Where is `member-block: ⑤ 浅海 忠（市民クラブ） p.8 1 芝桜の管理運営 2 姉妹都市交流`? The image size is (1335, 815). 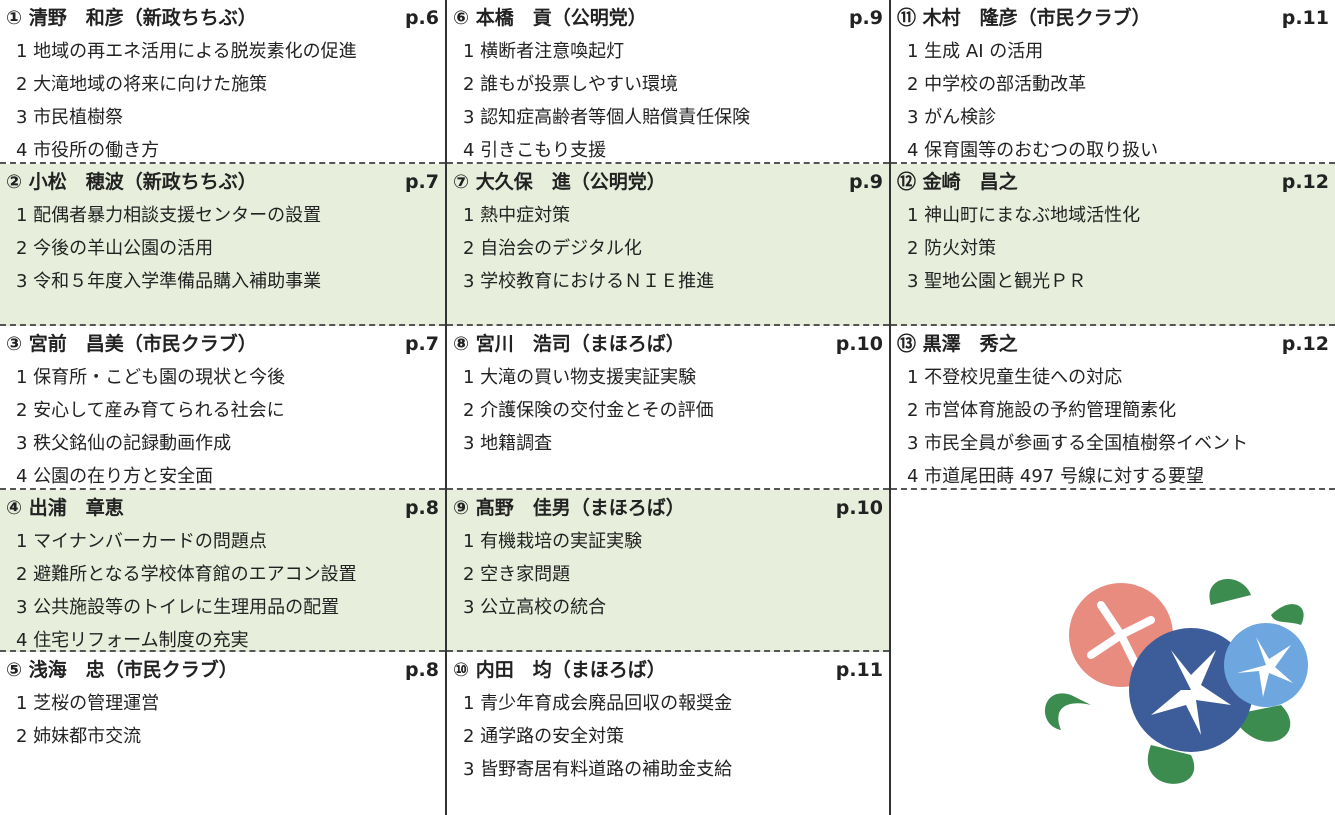
member-block: ⑤ 浅海 忠（市民クラブ） p.8 1 芝桜の管理運営 2 姉妹都市交流 is located at coordinates (222, 733).